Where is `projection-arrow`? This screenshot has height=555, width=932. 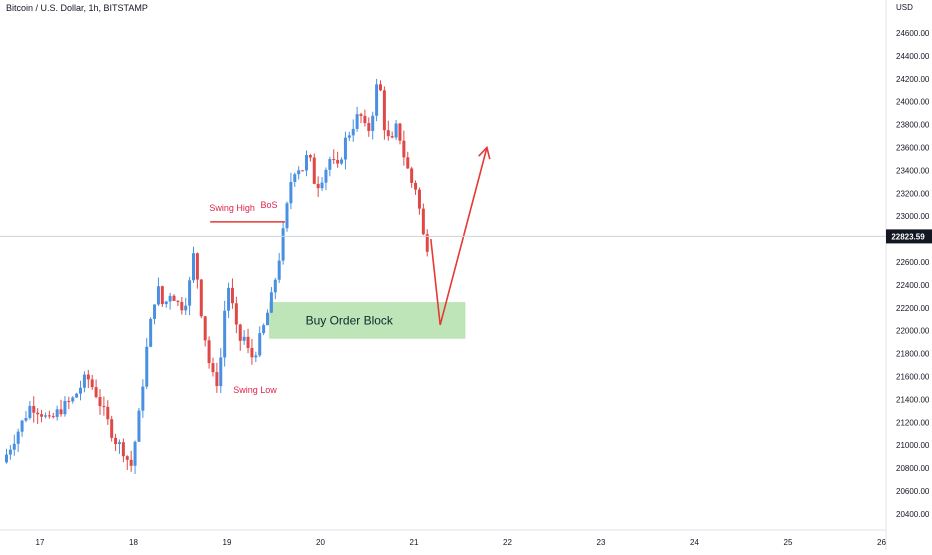 projection-arrow is located at coordinates (459, 236).